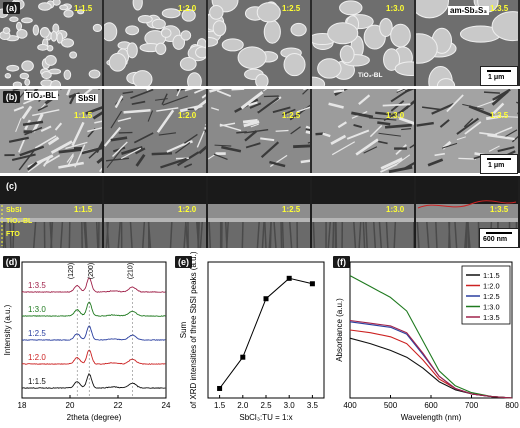  What do you see at coordinates (11, 97) in the screenshot?
I see `panel-tag-b: (b)` at bounding box center [11, 97].